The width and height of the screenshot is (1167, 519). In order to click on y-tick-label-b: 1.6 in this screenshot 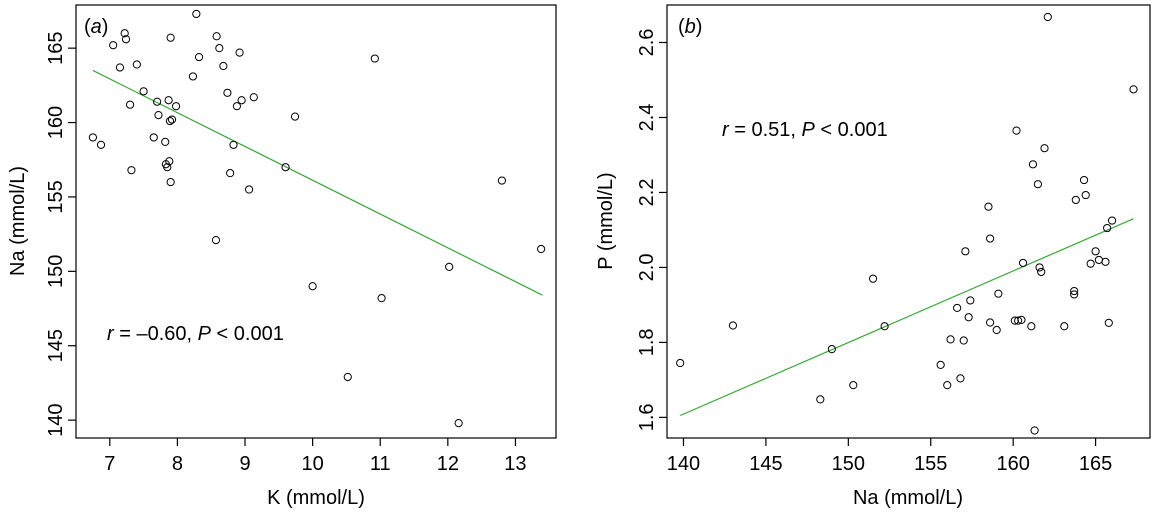, I will do `click(647, 417)`.